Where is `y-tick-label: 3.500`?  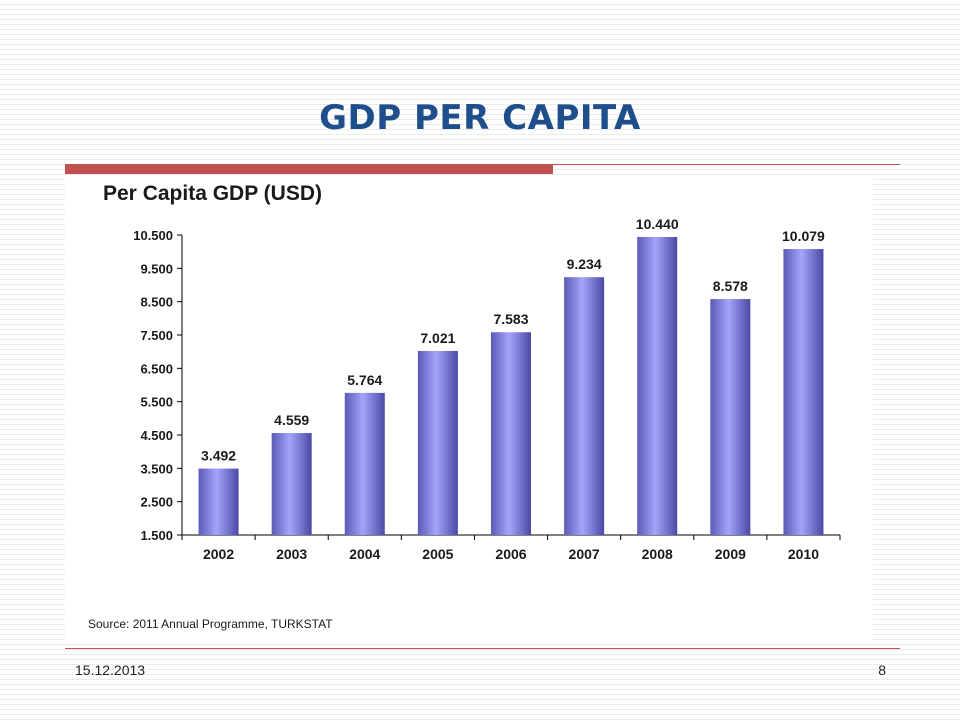
y-tick-label: 3.500 is located at coordinates (156, 468).